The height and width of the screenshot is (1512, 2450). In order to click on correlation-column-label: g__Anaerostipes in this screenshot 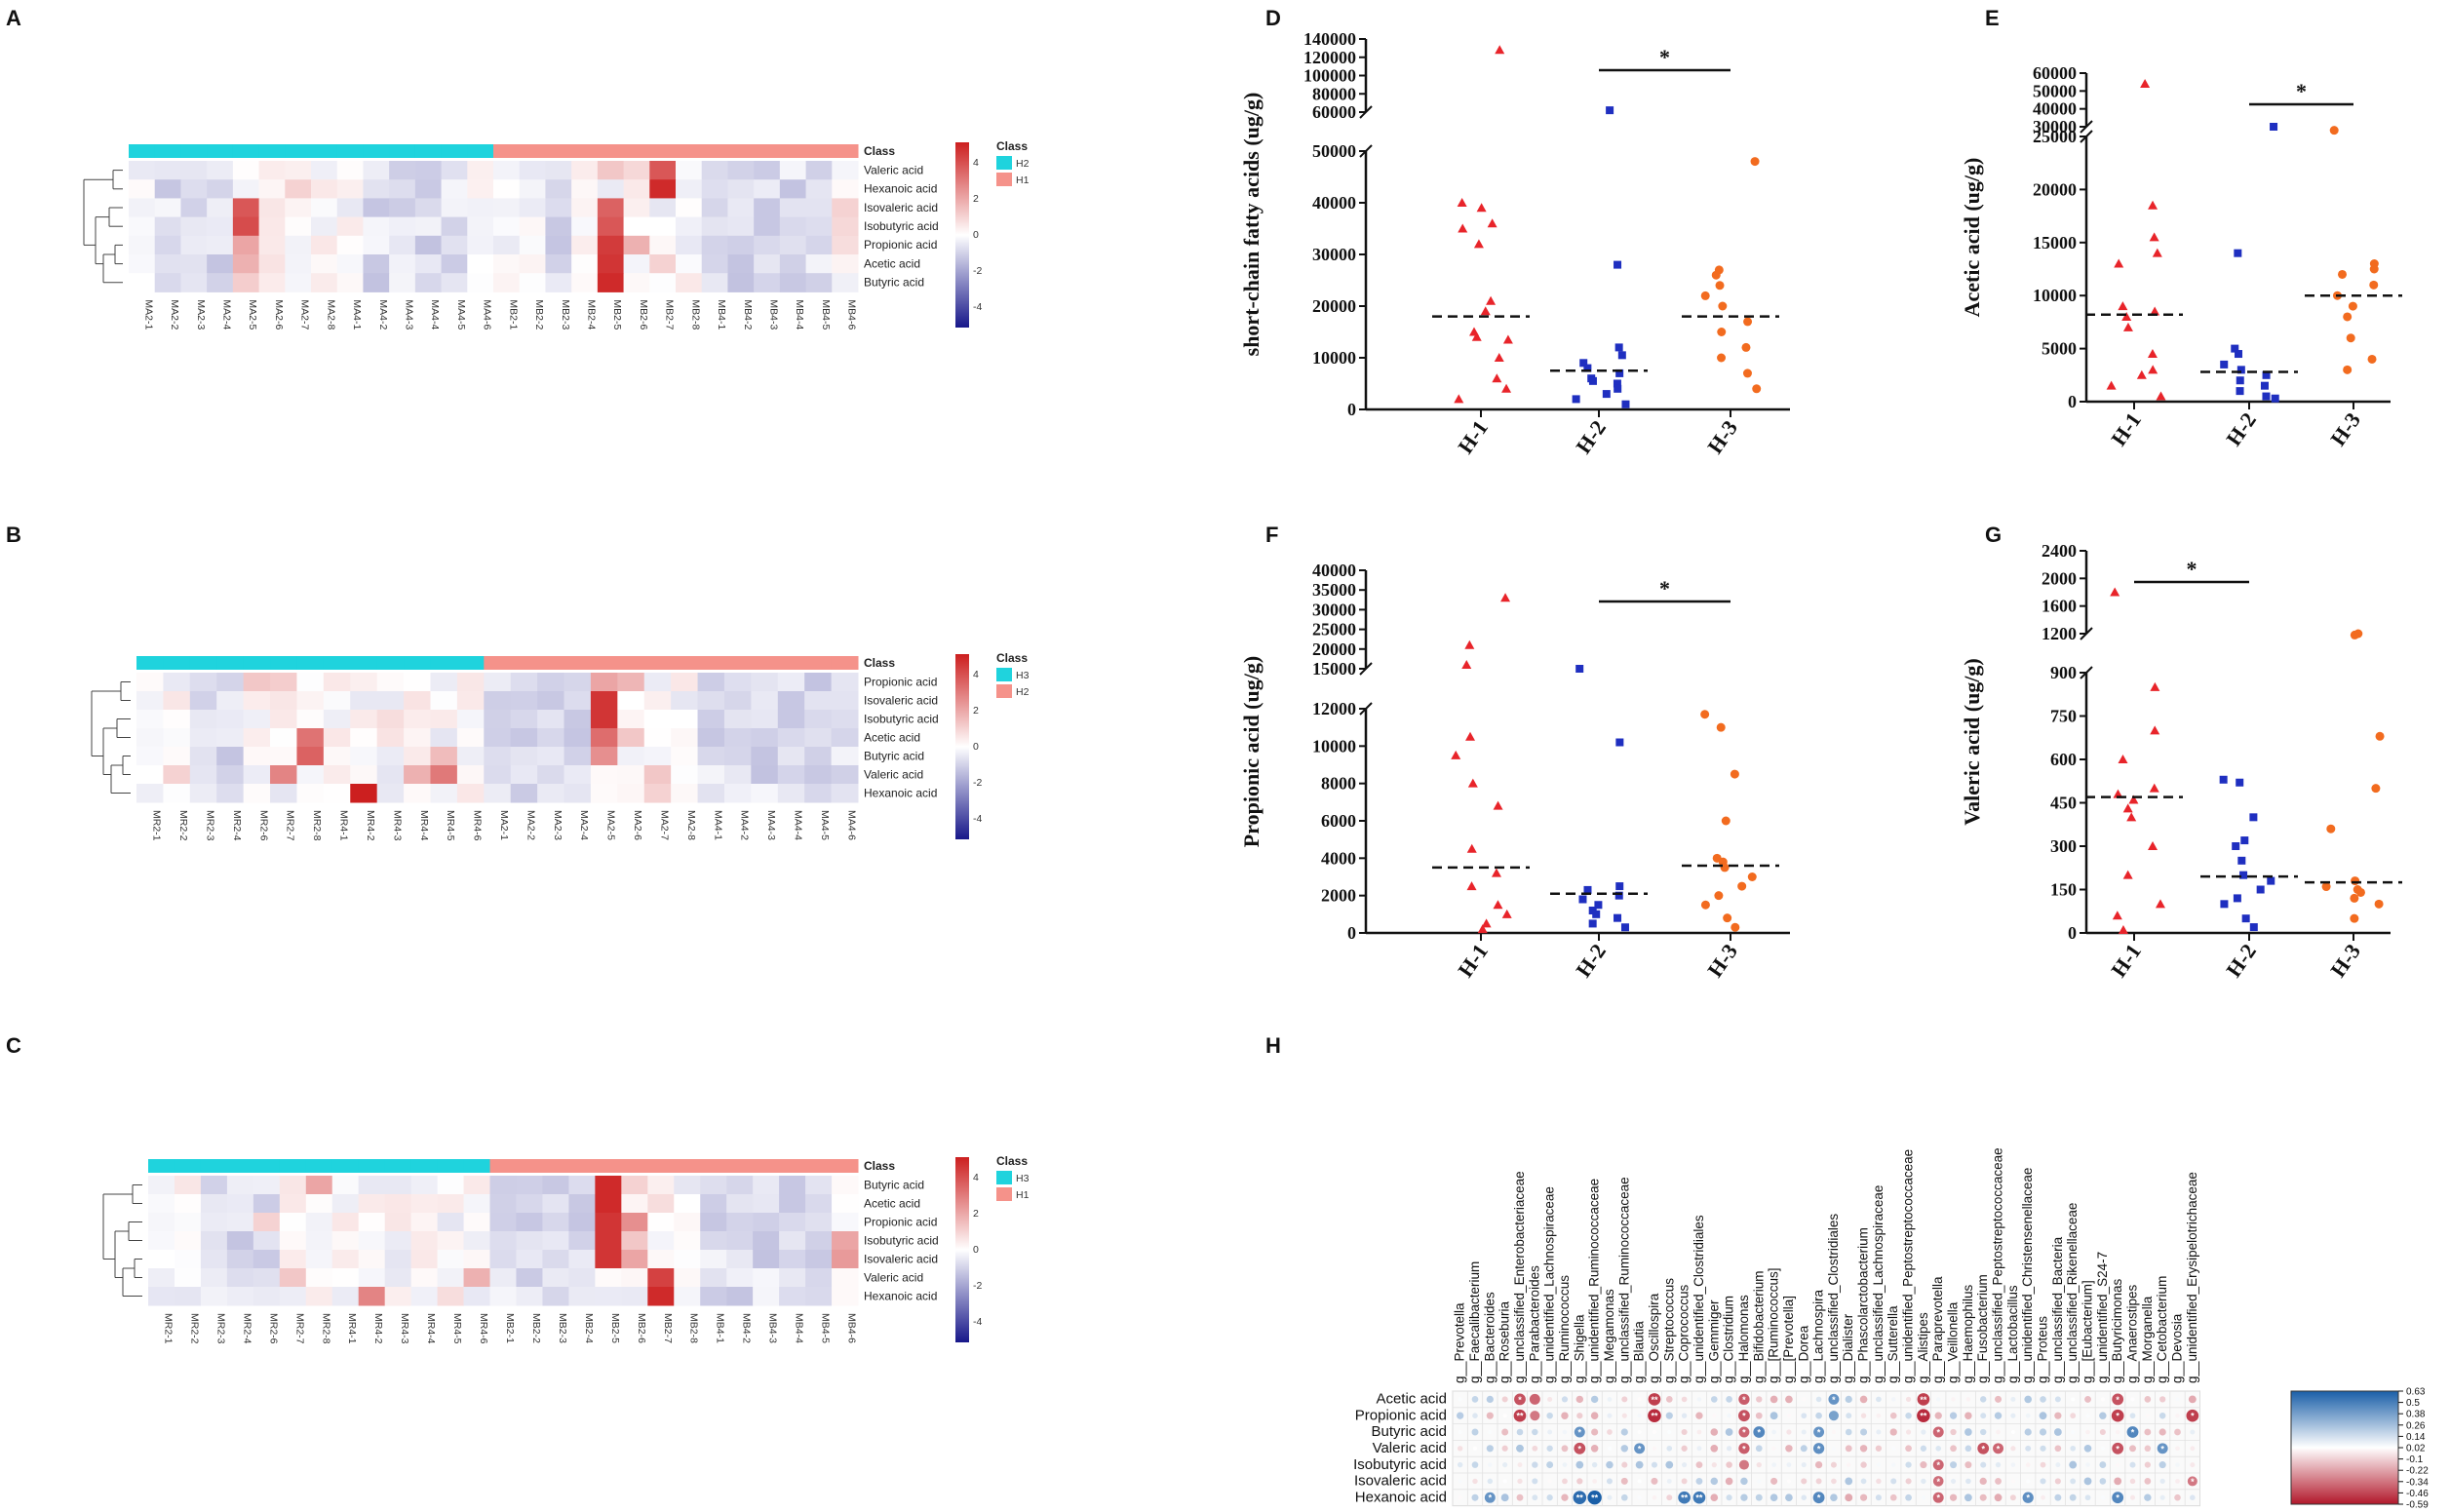, I will do `click(2132, 1333)`.